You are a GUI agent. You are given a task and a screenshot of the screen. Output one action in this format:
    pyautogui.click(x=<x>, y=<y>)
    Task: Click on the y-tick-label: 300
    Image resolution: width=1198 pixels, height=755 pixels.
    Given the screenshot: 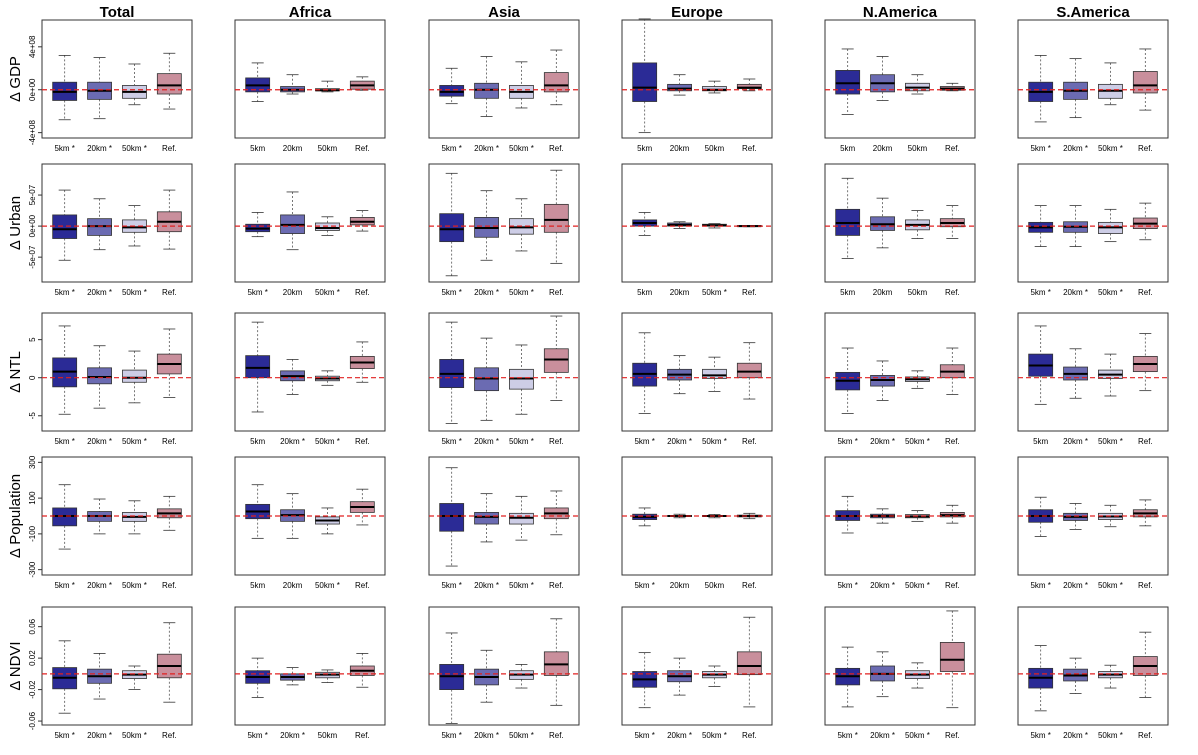 What is the action you would take?
    pyautogui.click(x=32, y=462)
    